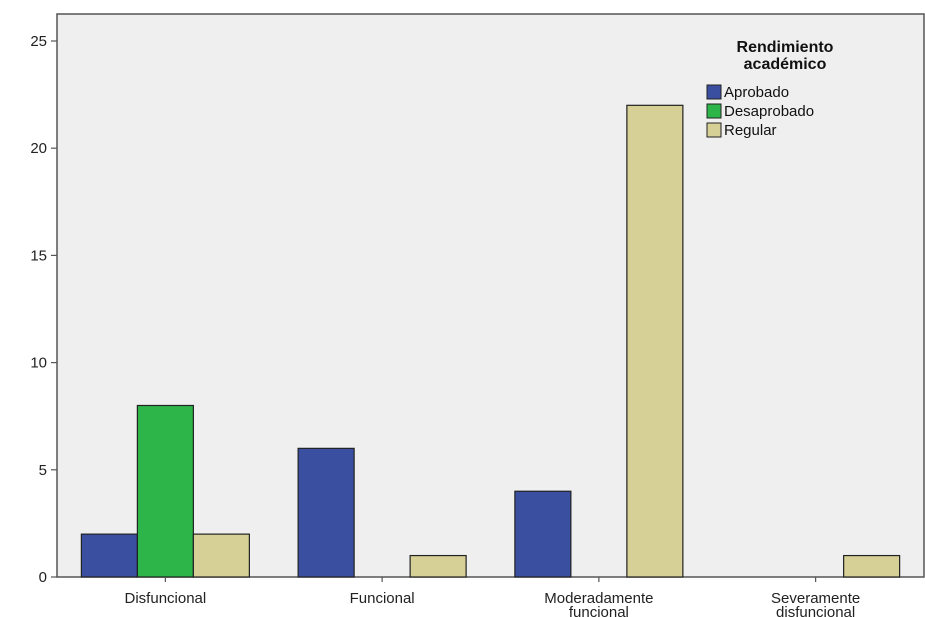  Describe the element at coordinates (43, 577) in the screenshot. I see `y-tick-label: 0` at that location.